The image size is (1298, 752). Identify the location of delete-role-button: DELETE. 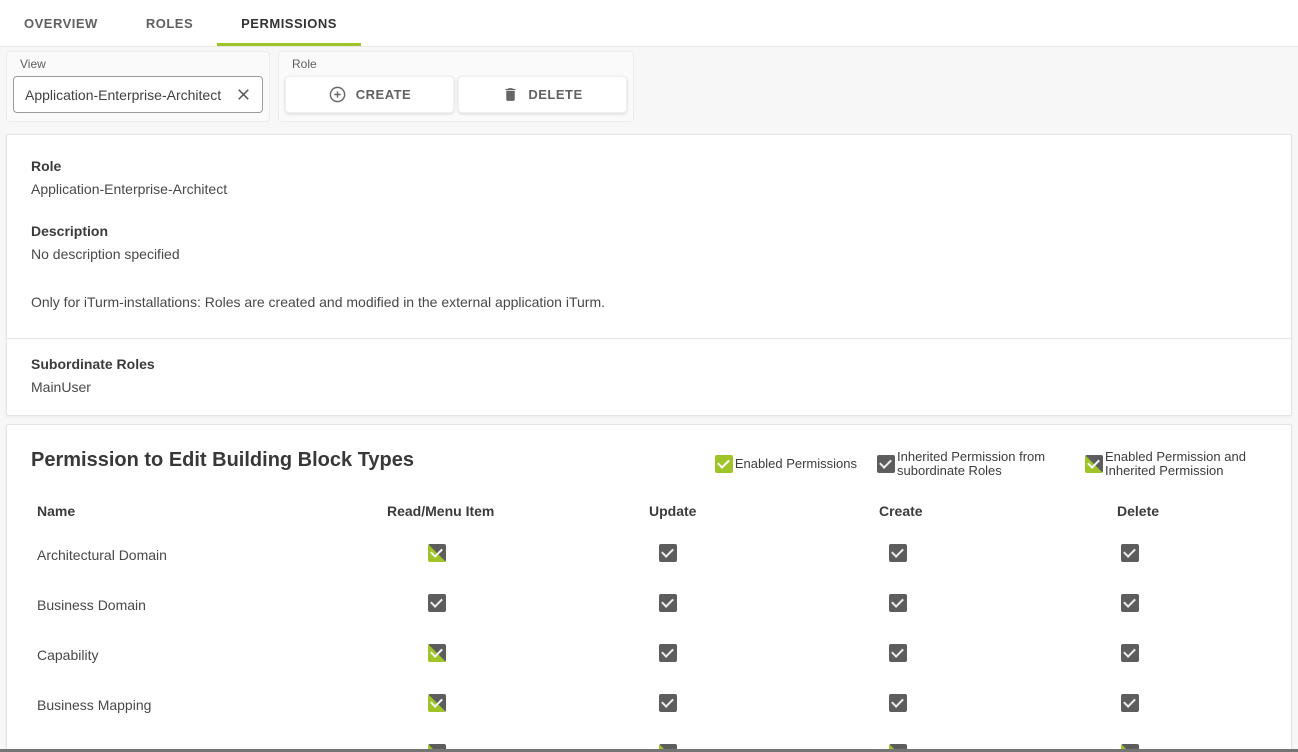
(542, 94).